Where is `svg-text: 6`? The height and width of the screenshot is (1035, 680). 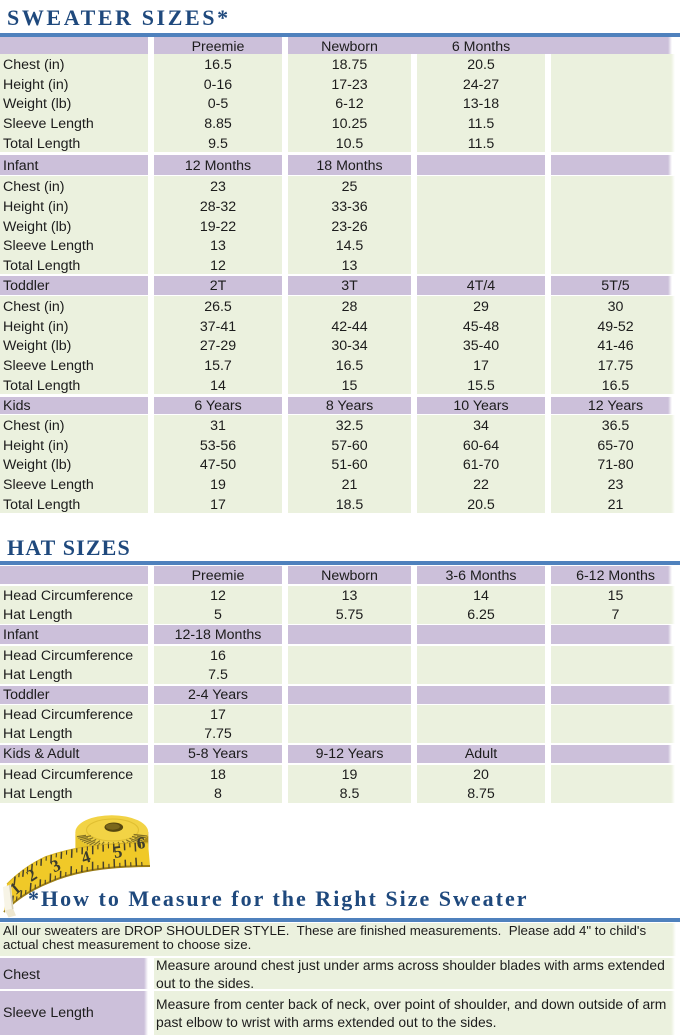 svg-text: 6 is located at coordinates (141, 843).